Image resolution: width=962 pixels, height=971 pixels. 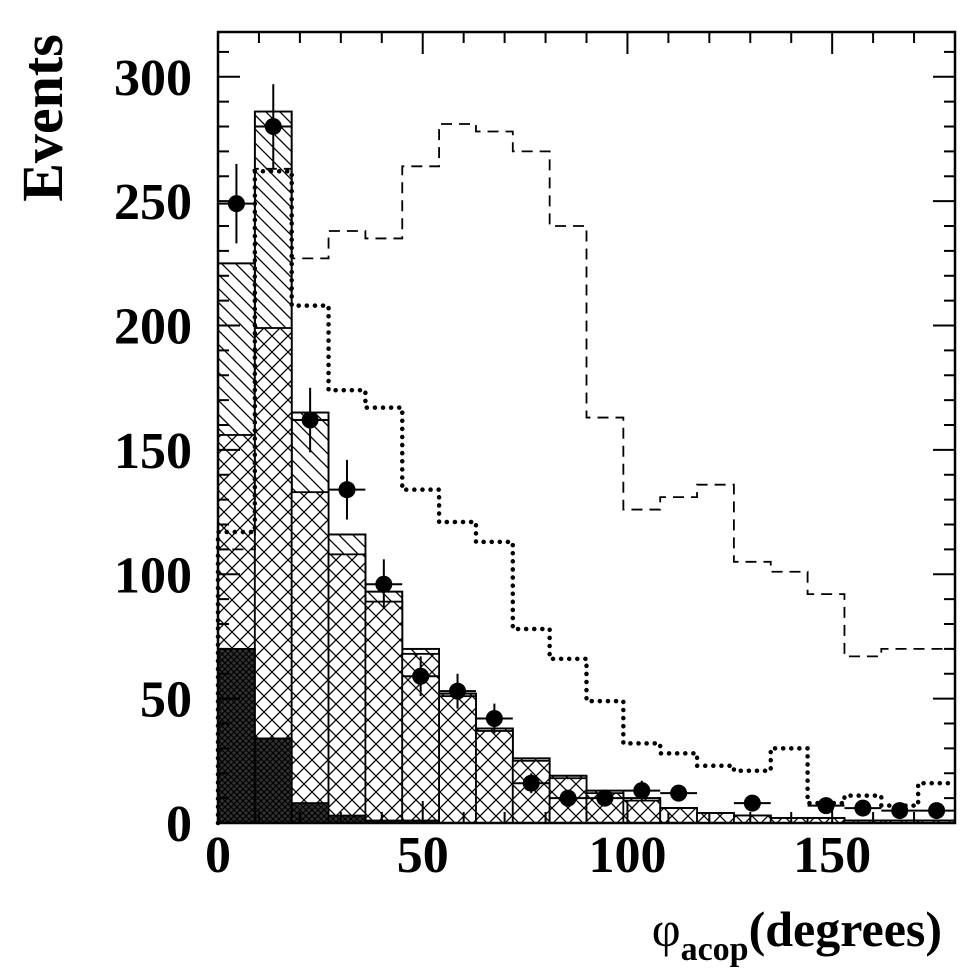 I want to click on x-axis-title: φacop(degrees), so click(x=797, y=934).